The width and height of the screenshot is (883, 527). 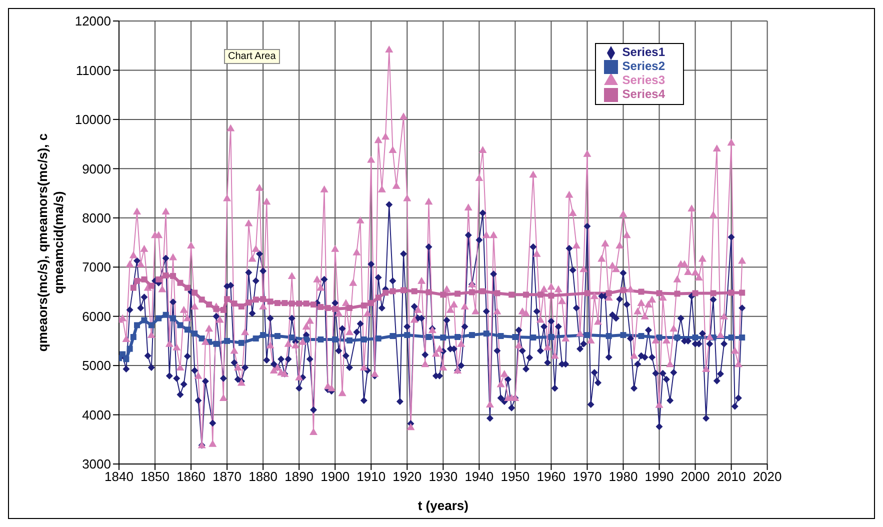 I want to click on x-tick-label: 1970, so click(x=587, y=476).